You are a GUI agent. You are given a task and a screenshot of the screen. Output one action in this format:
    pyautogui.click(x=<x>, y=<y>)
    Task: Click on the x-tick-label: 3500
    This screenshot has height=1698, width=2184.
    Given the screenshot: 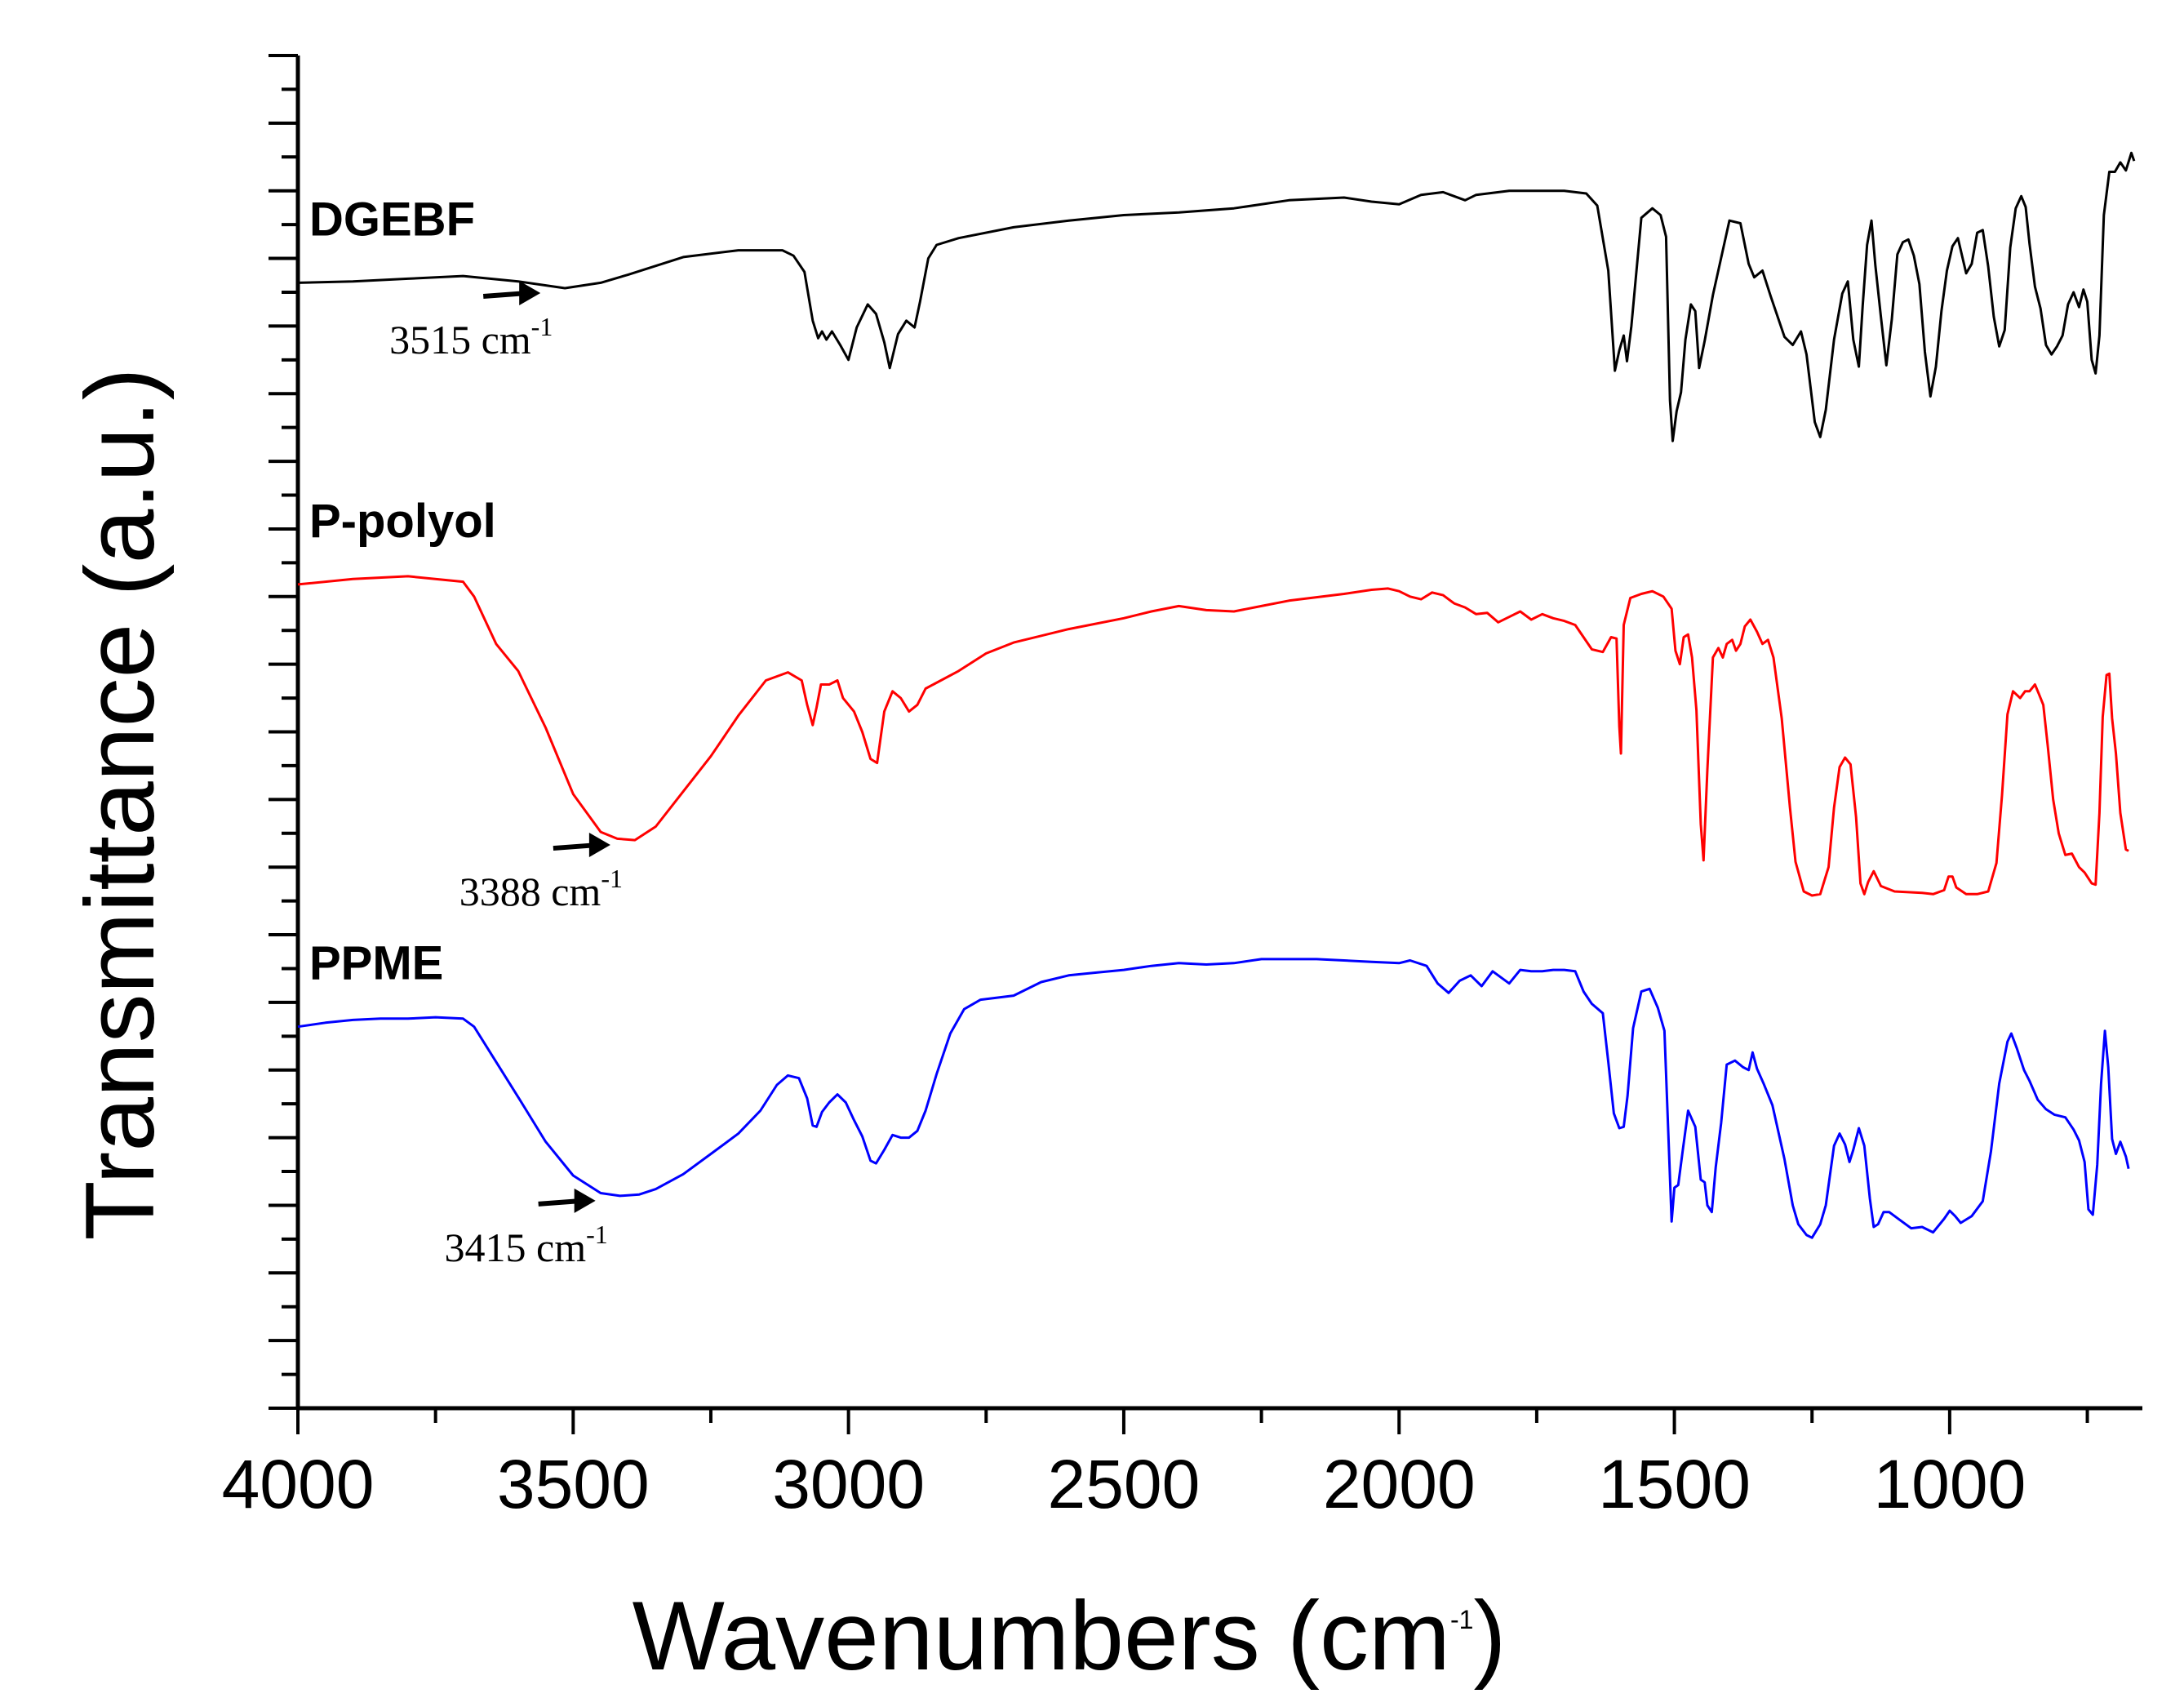 What is the action you would take?
    pyautogui.click(x=573, y=1484)
    